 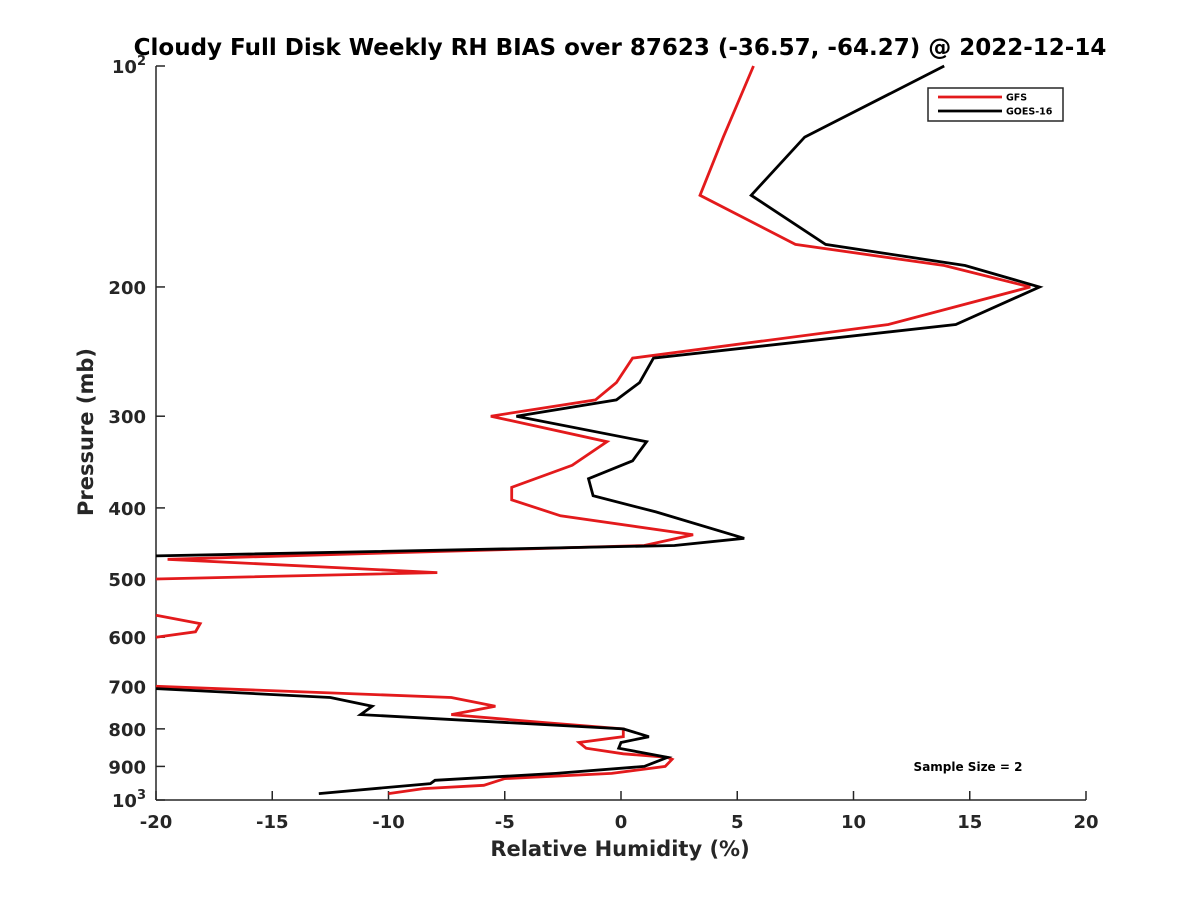 I want to click on y-tick-label: 200, so click(x=127, y=288).